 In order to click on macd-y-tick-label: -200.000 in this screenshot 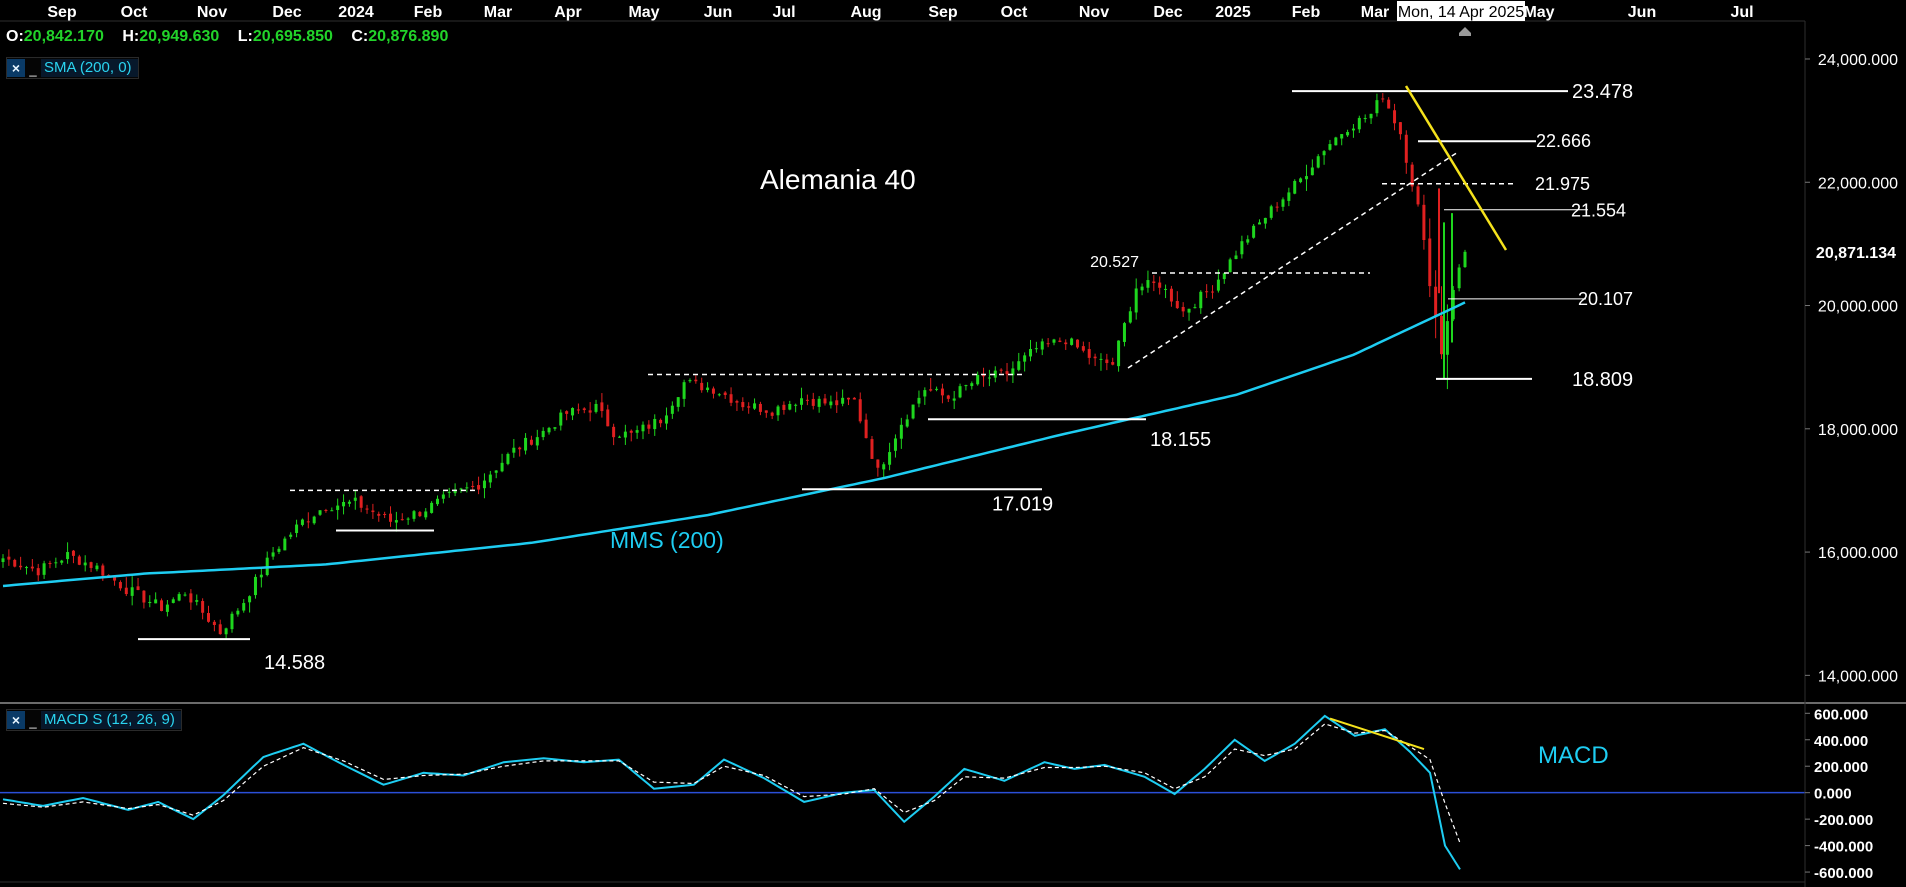, I will do `click(1843, 820)`.